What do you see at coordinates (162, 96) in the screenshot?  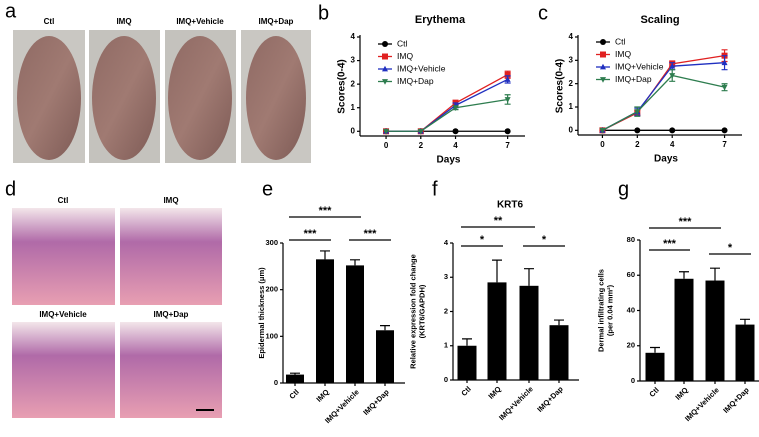 I see `photos-a` at bounding box center [162, 96].